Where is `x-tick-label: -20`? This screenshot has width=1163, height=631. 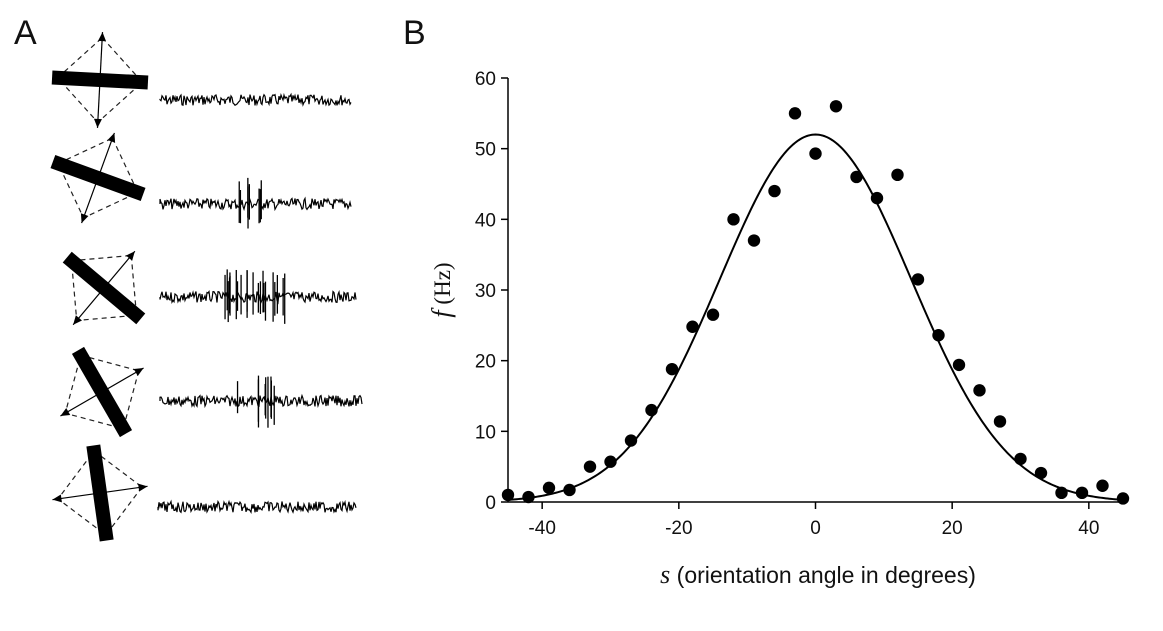 x-tick-label: -20 is located at coordinates (678, 528).